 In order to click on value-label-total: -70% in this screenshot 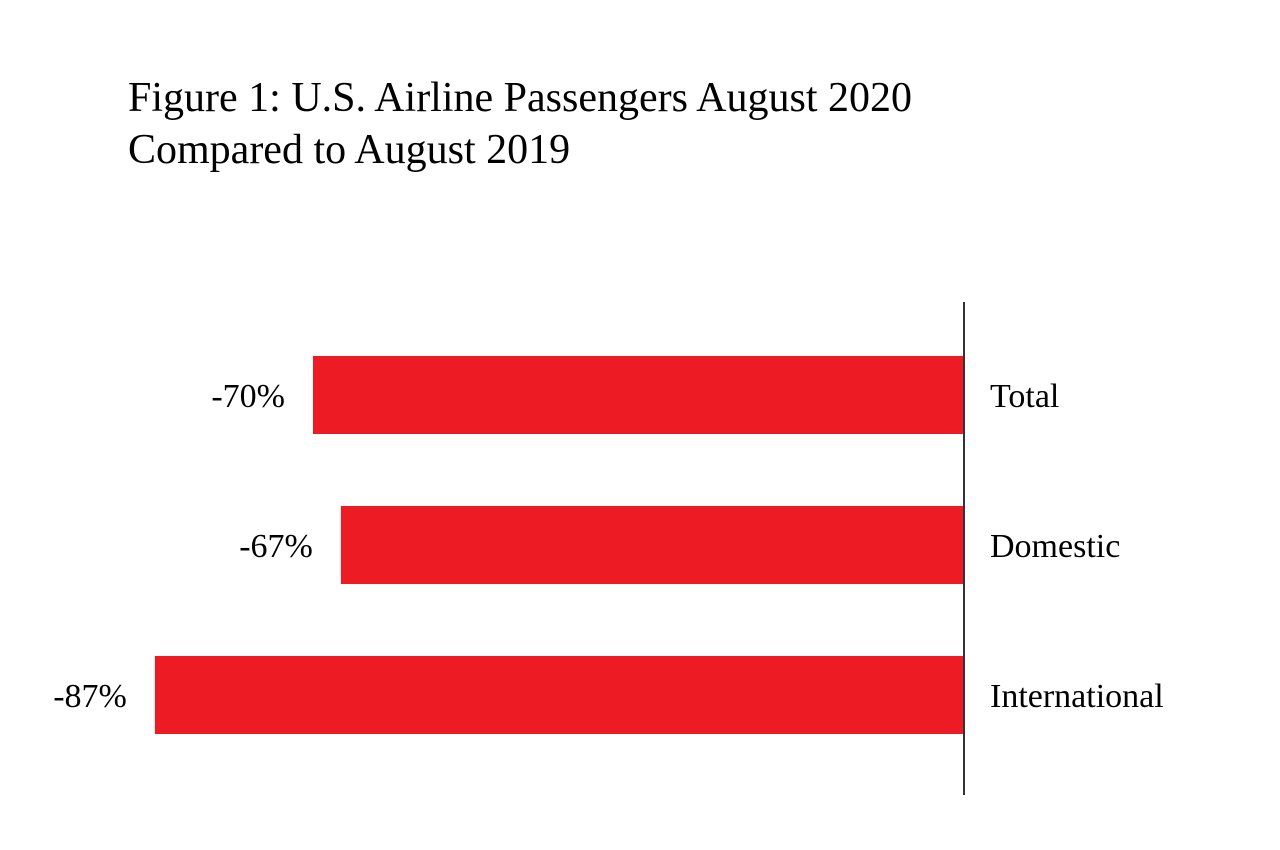, I will do `click(248, 396)`.